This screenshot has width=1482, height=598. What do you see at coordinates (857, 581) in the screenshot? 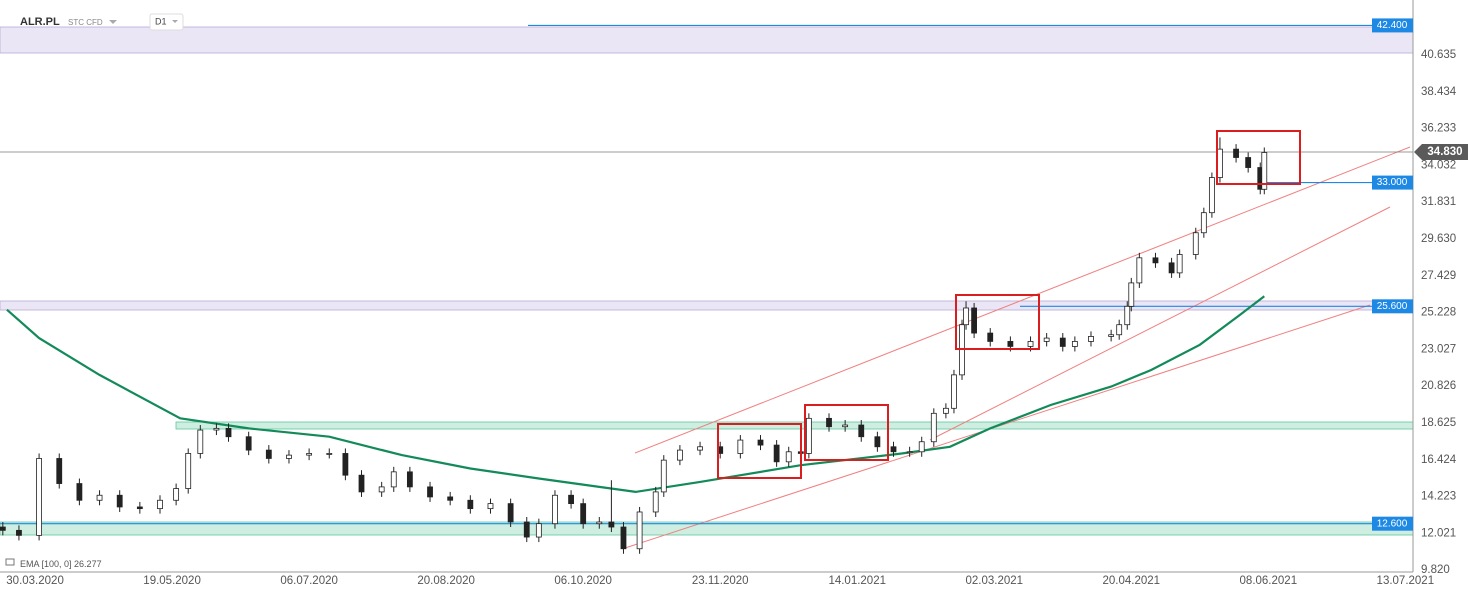
I see `x-tick-label: 14.01.2021` at bounding box center [857, 581].